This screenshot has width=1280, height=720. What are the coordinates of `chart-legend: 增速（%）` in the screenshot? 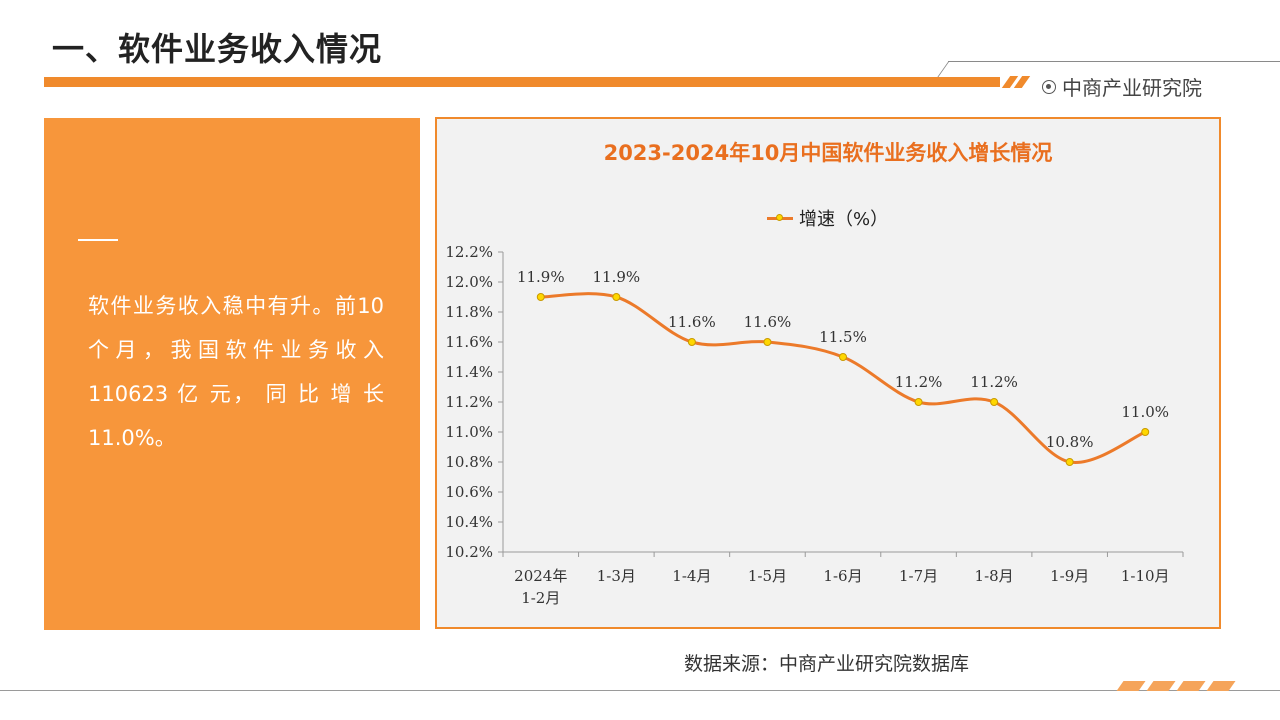 It's located at (827, 218).